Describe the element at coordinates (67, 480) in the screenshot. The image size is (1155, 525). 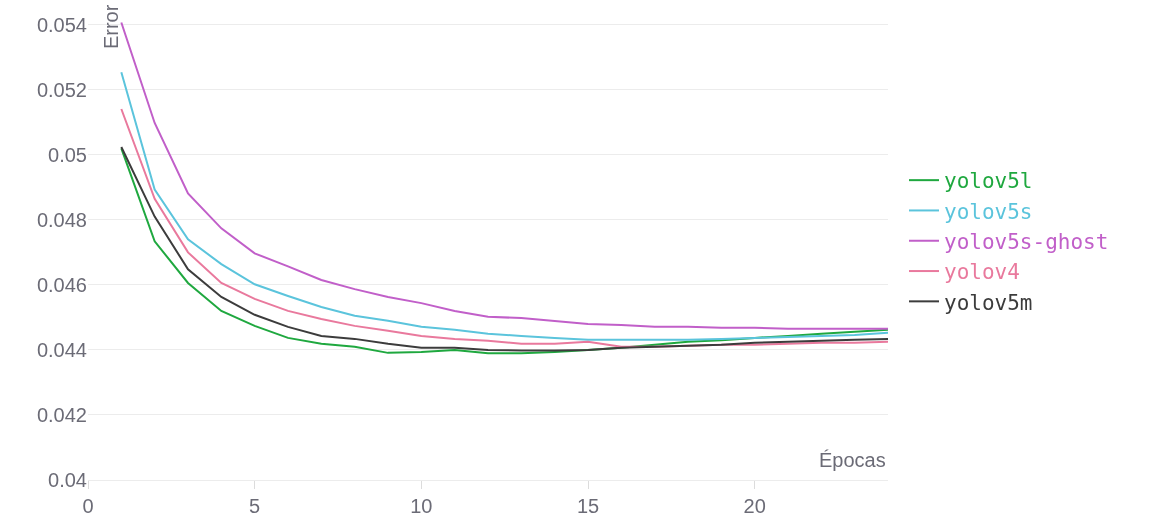
I see `y-tick-label: 0.04` at that location.